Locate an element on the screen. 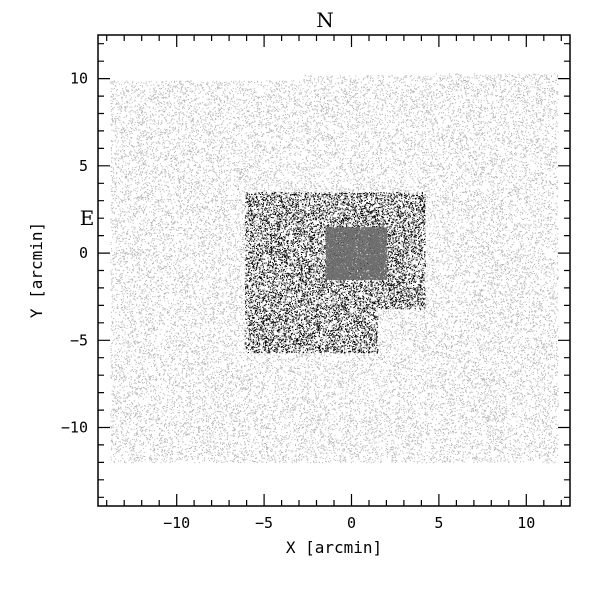 This screenshot has width=600, height=603. y-axis-label: Y [arcmin] is located at coordinates (36, 270).